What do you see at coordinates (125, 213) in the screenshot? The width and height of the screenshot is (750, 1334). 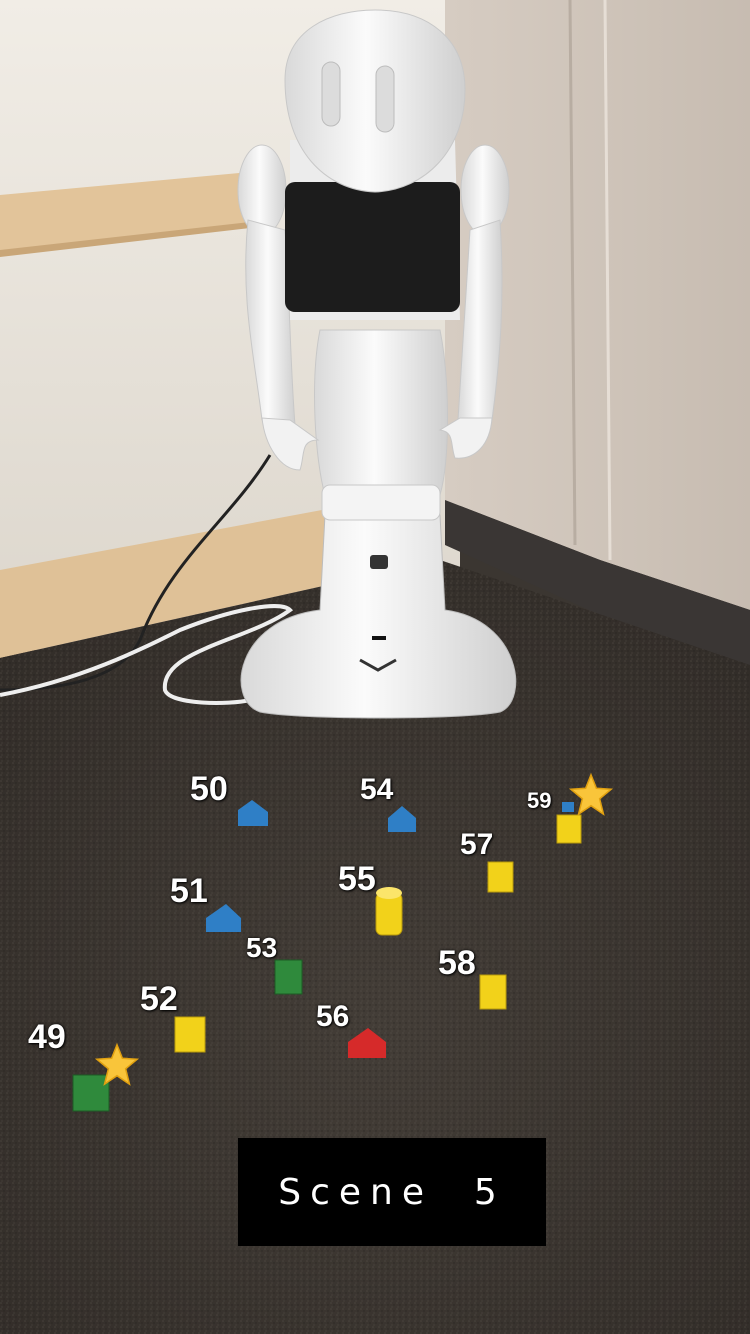 I see `chair-rail` at bounding box center [125, 213].